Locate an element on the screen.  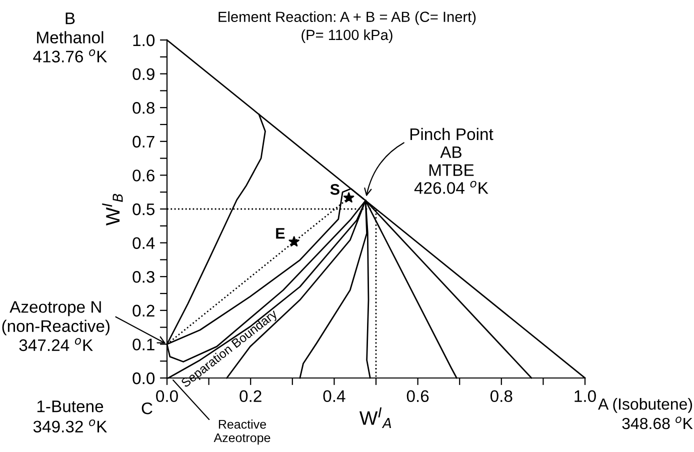
chart-subtitle: (P= 1100 kPa) is located at coordinates (347, 36).